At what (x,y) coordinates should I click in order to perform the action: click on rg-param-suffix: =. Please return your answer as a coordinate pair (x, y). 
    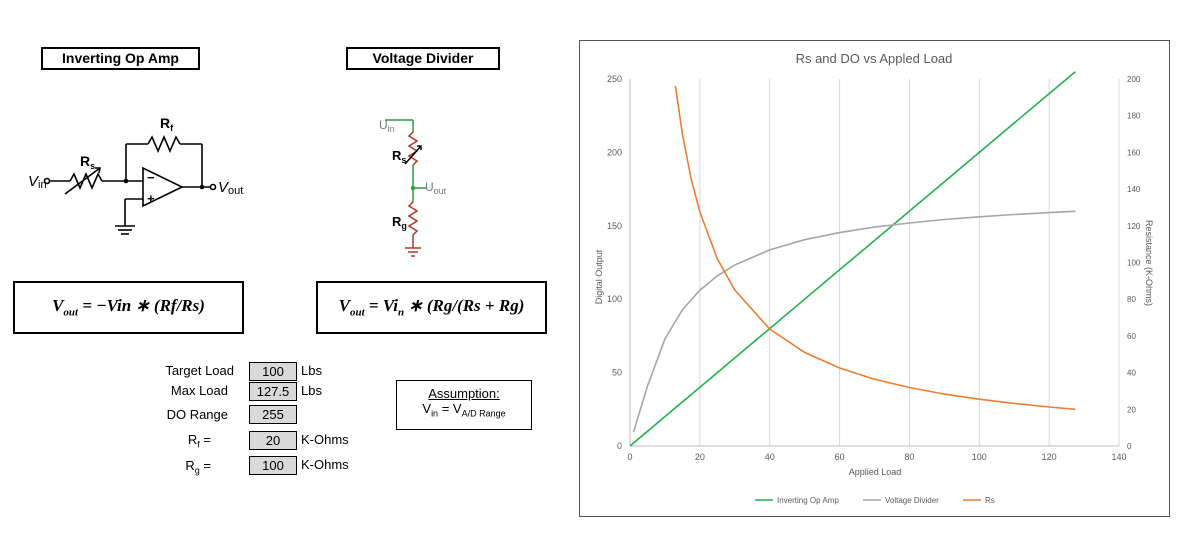
    Looking at the image, I should click on (205, 465).